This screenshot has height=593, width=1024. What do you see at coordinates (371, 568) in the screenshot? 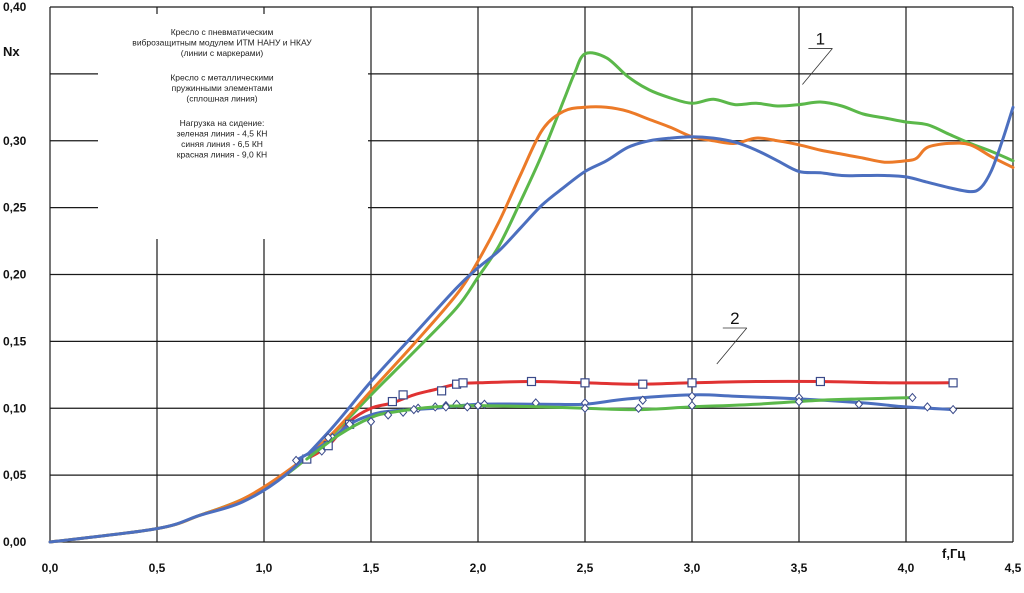
I see `x-tick-label: 1,5` at bounding box center [371, 568].